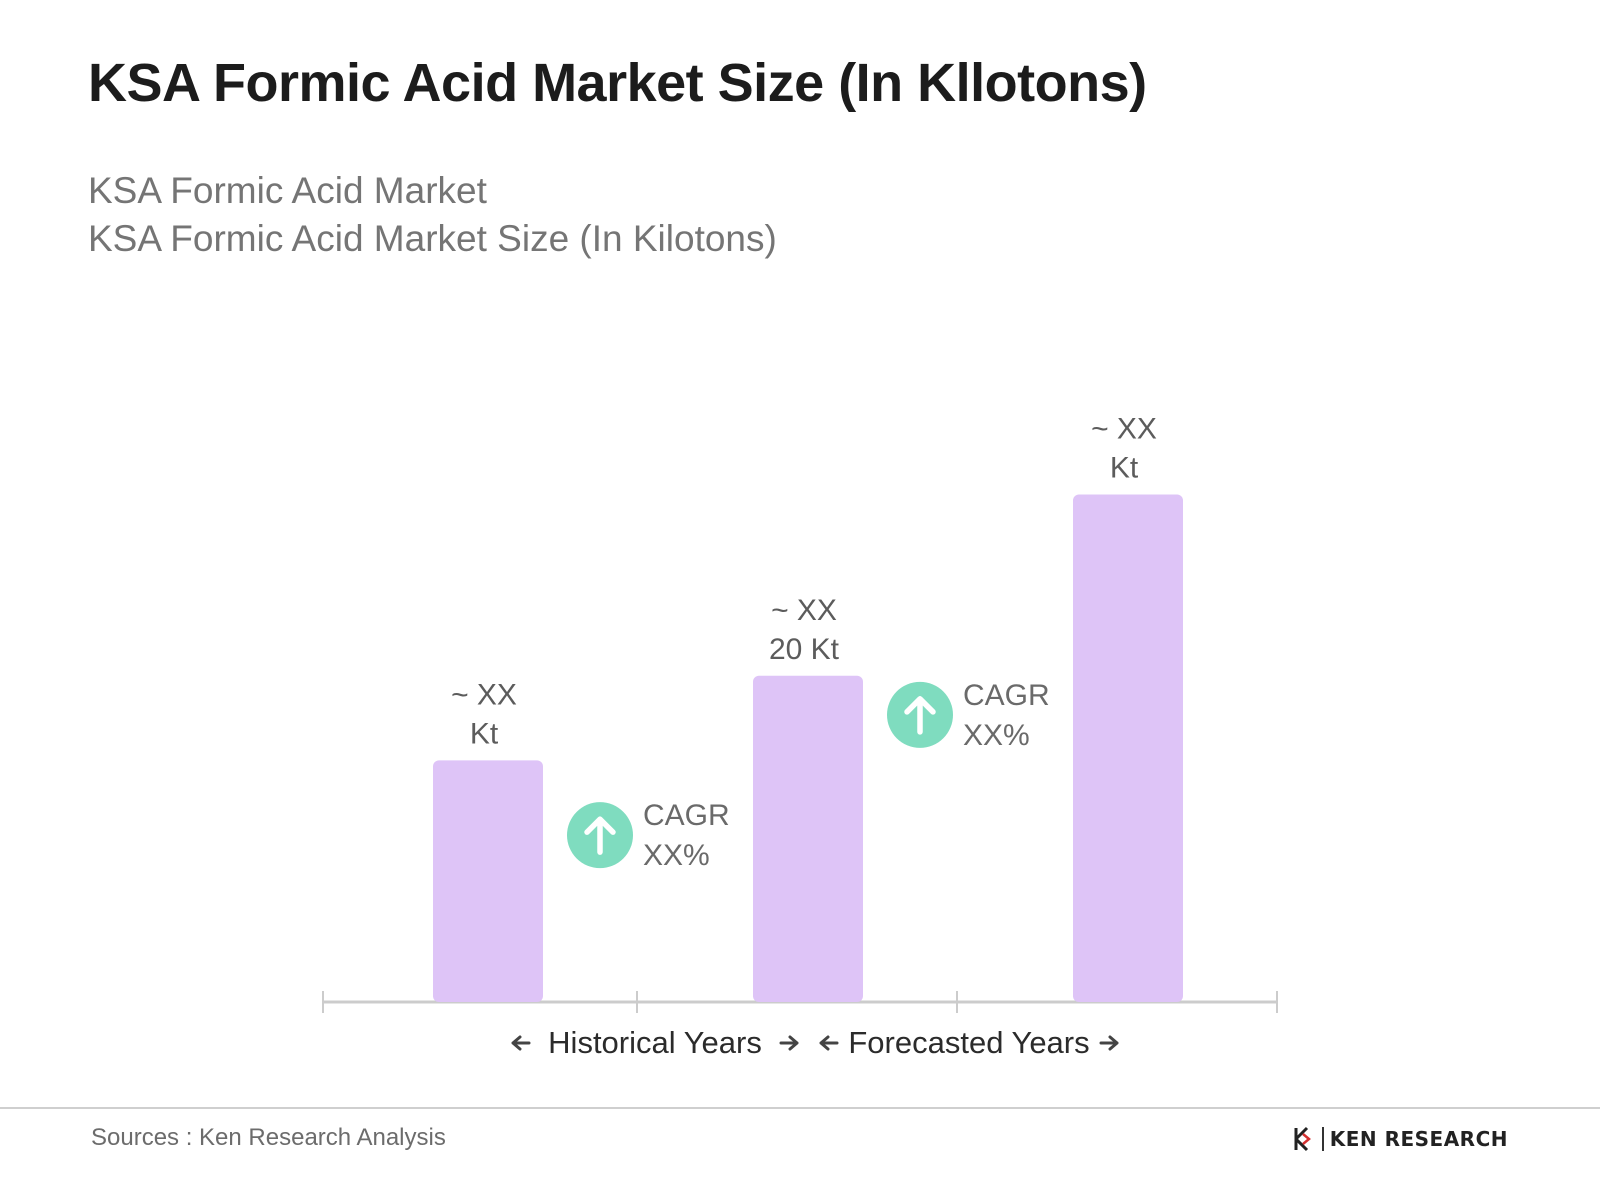 Image resolution: width=1600 pixels, height=1200 pixels. Describe the element at coordinates (968, 1042) in the screenshot. I see `period-label-1: Forecasted Years` at that location.